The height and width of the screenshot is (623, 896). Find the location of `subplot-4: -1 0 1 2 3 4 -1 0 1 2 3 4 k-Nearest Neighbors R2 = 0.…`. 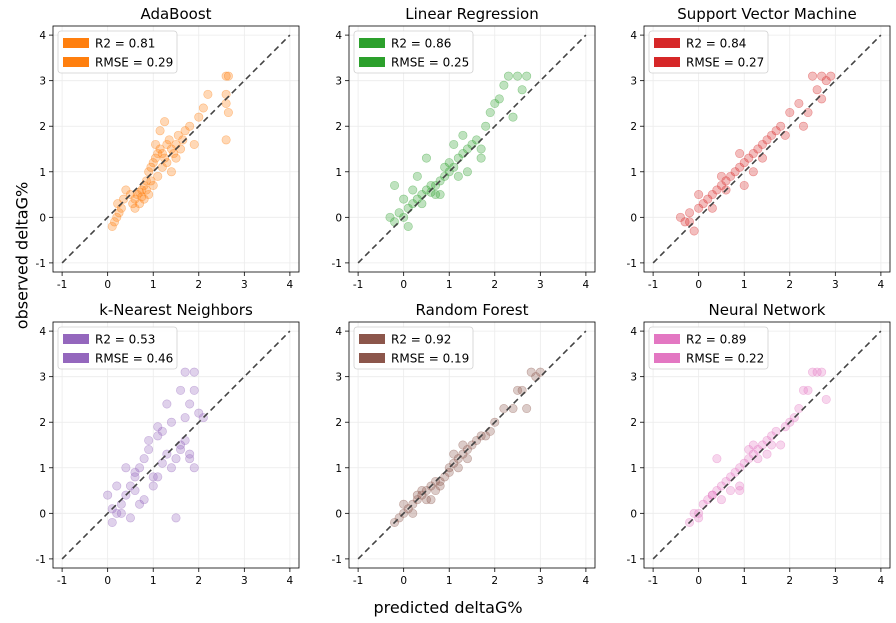

subplot-4: -1 0 1 2 3 4 -1 0 1 2 3 4 k-Nearest Neighbors R2 = 0.… is located at coordinates (168, 444).